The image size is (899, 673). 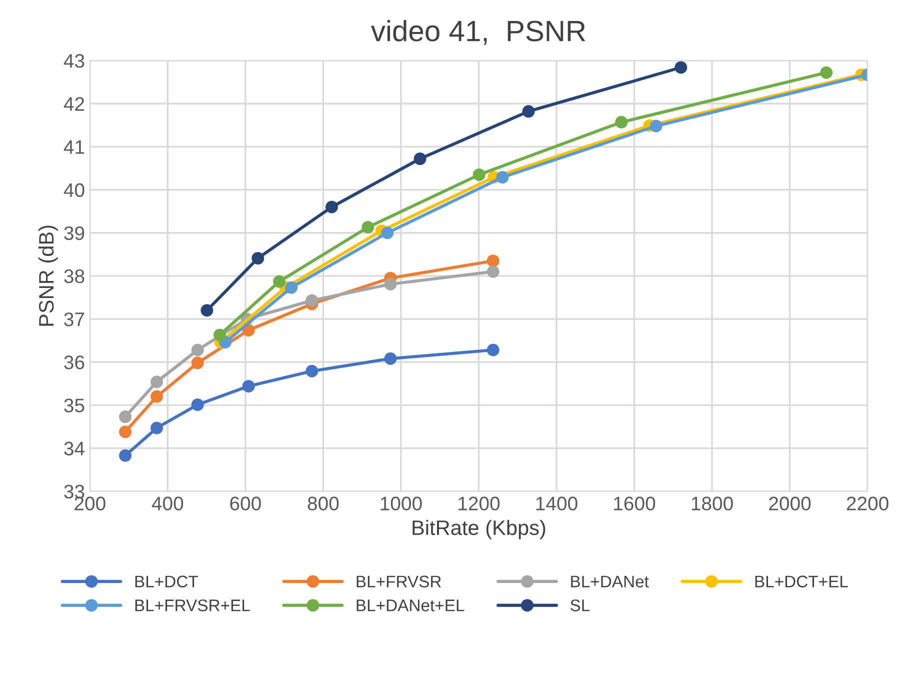 I want to click on x-tick-label: 1400, so click(x=557, y=503).